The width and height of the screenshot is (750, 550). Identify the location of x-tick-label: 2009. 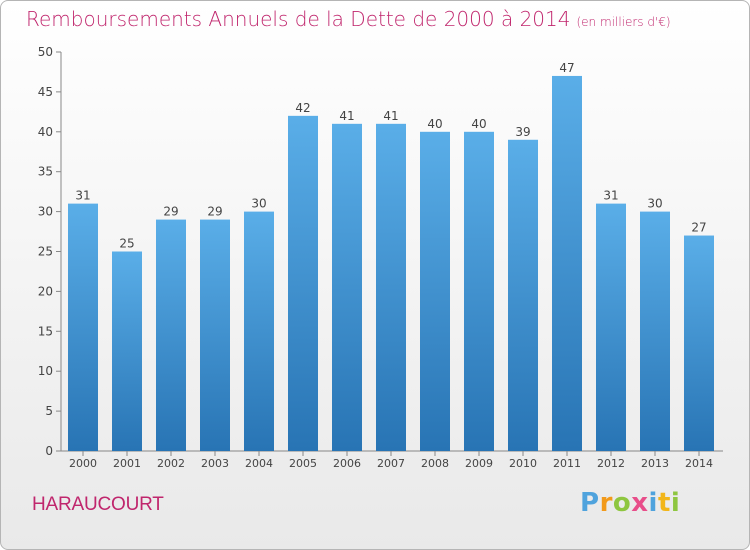
(479, 463).